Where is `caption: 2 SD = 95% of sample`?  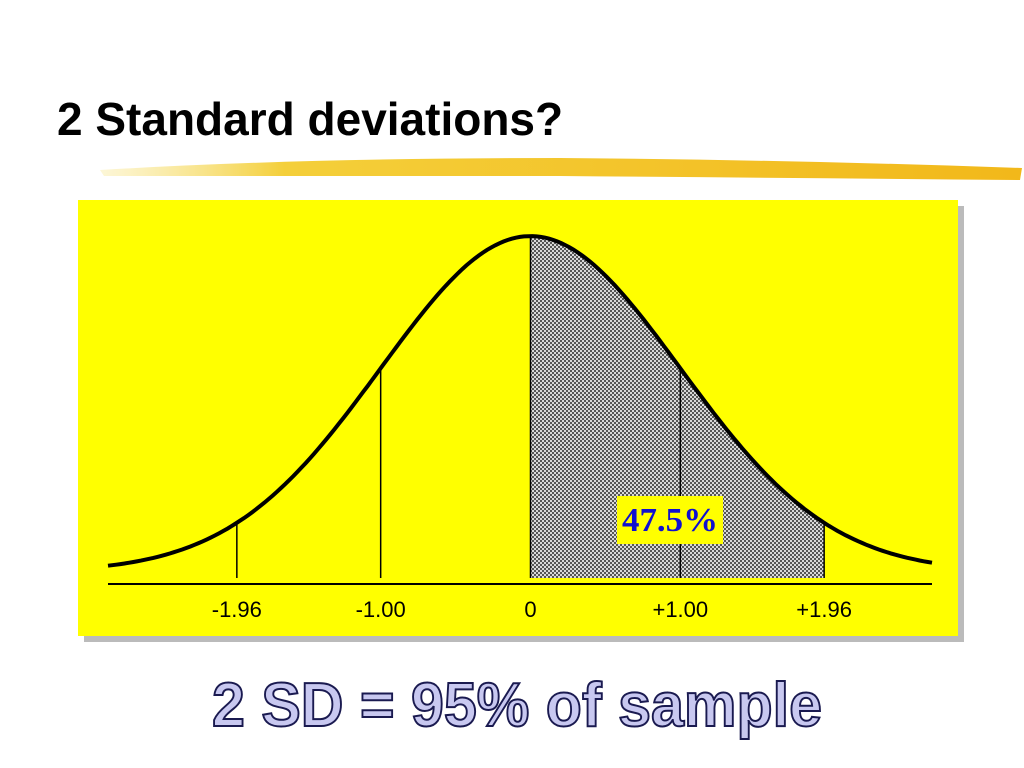 caption: 2 SD = 95% of sample is located at coordinates (517, 705).